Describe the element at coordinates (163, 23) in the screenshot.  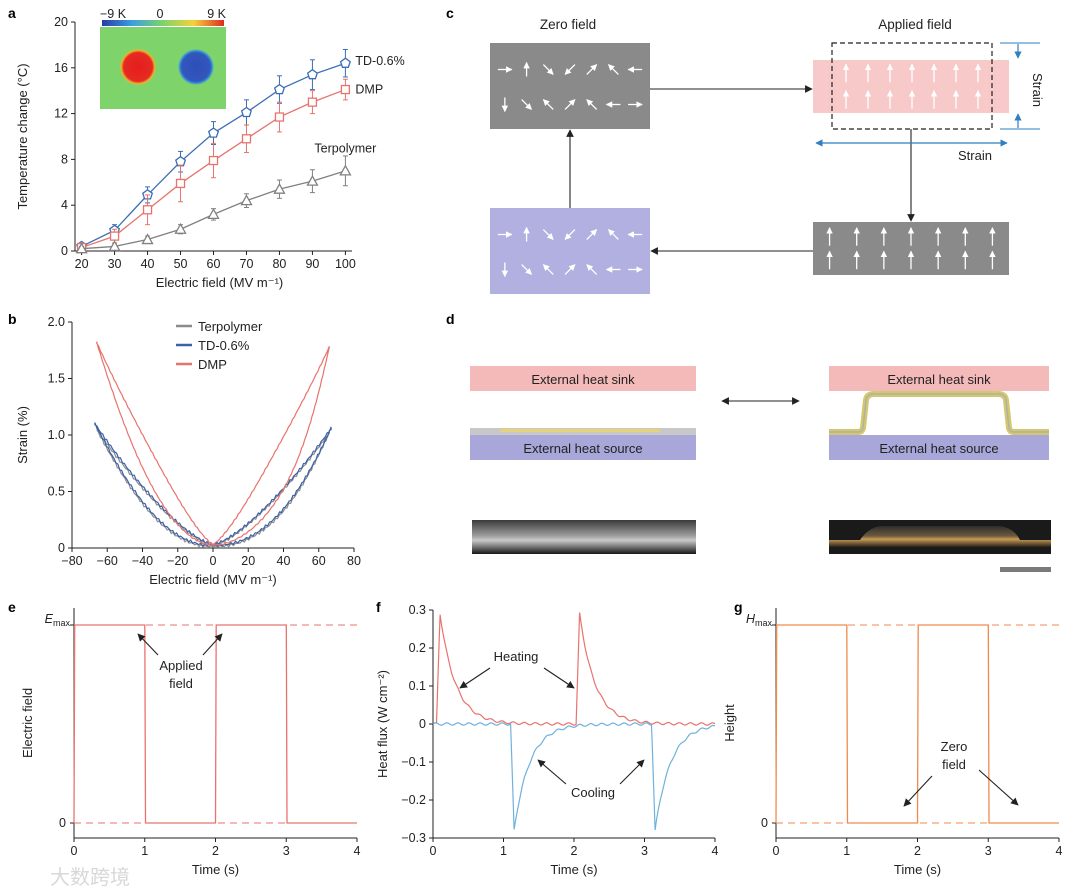
I see `colorbar` at that location.